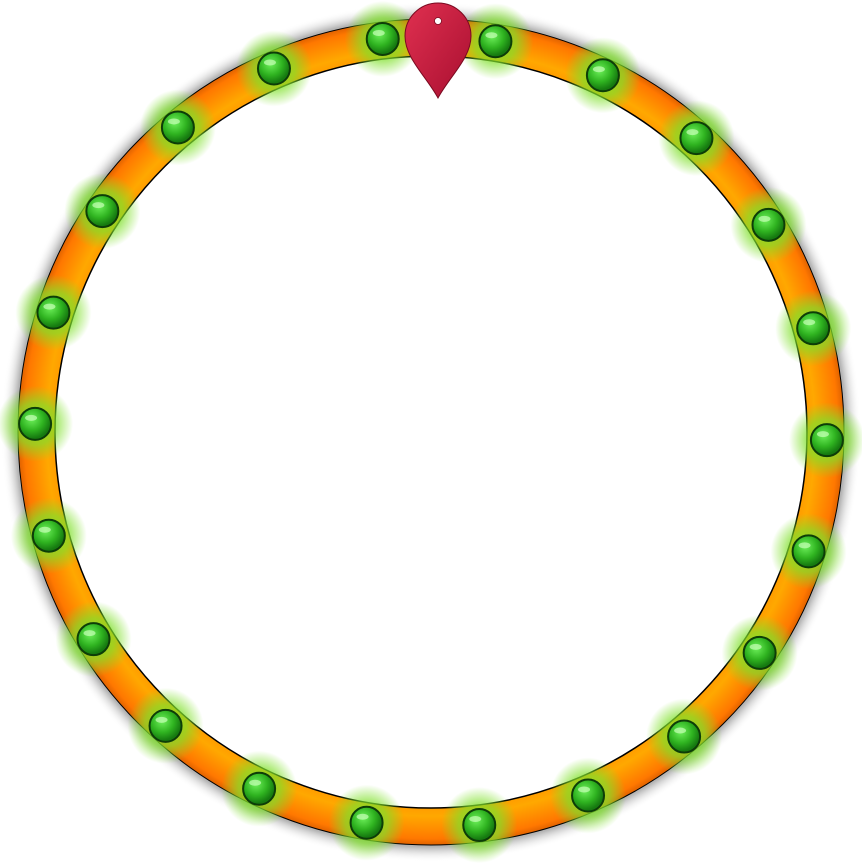  I want to click on map-pin-icon, so click(438, 51).